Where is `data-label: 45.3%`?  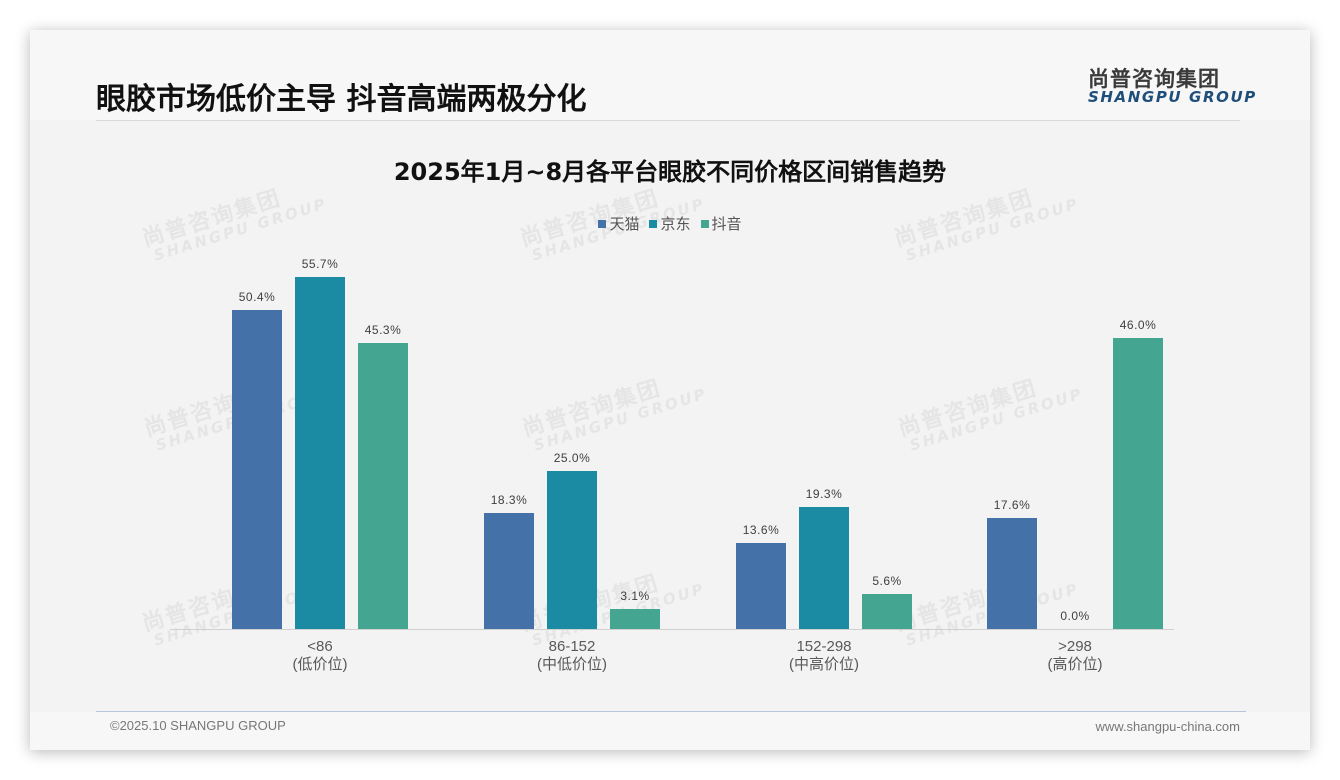 data-label: 45.3% is located at coordinates (383, 330).